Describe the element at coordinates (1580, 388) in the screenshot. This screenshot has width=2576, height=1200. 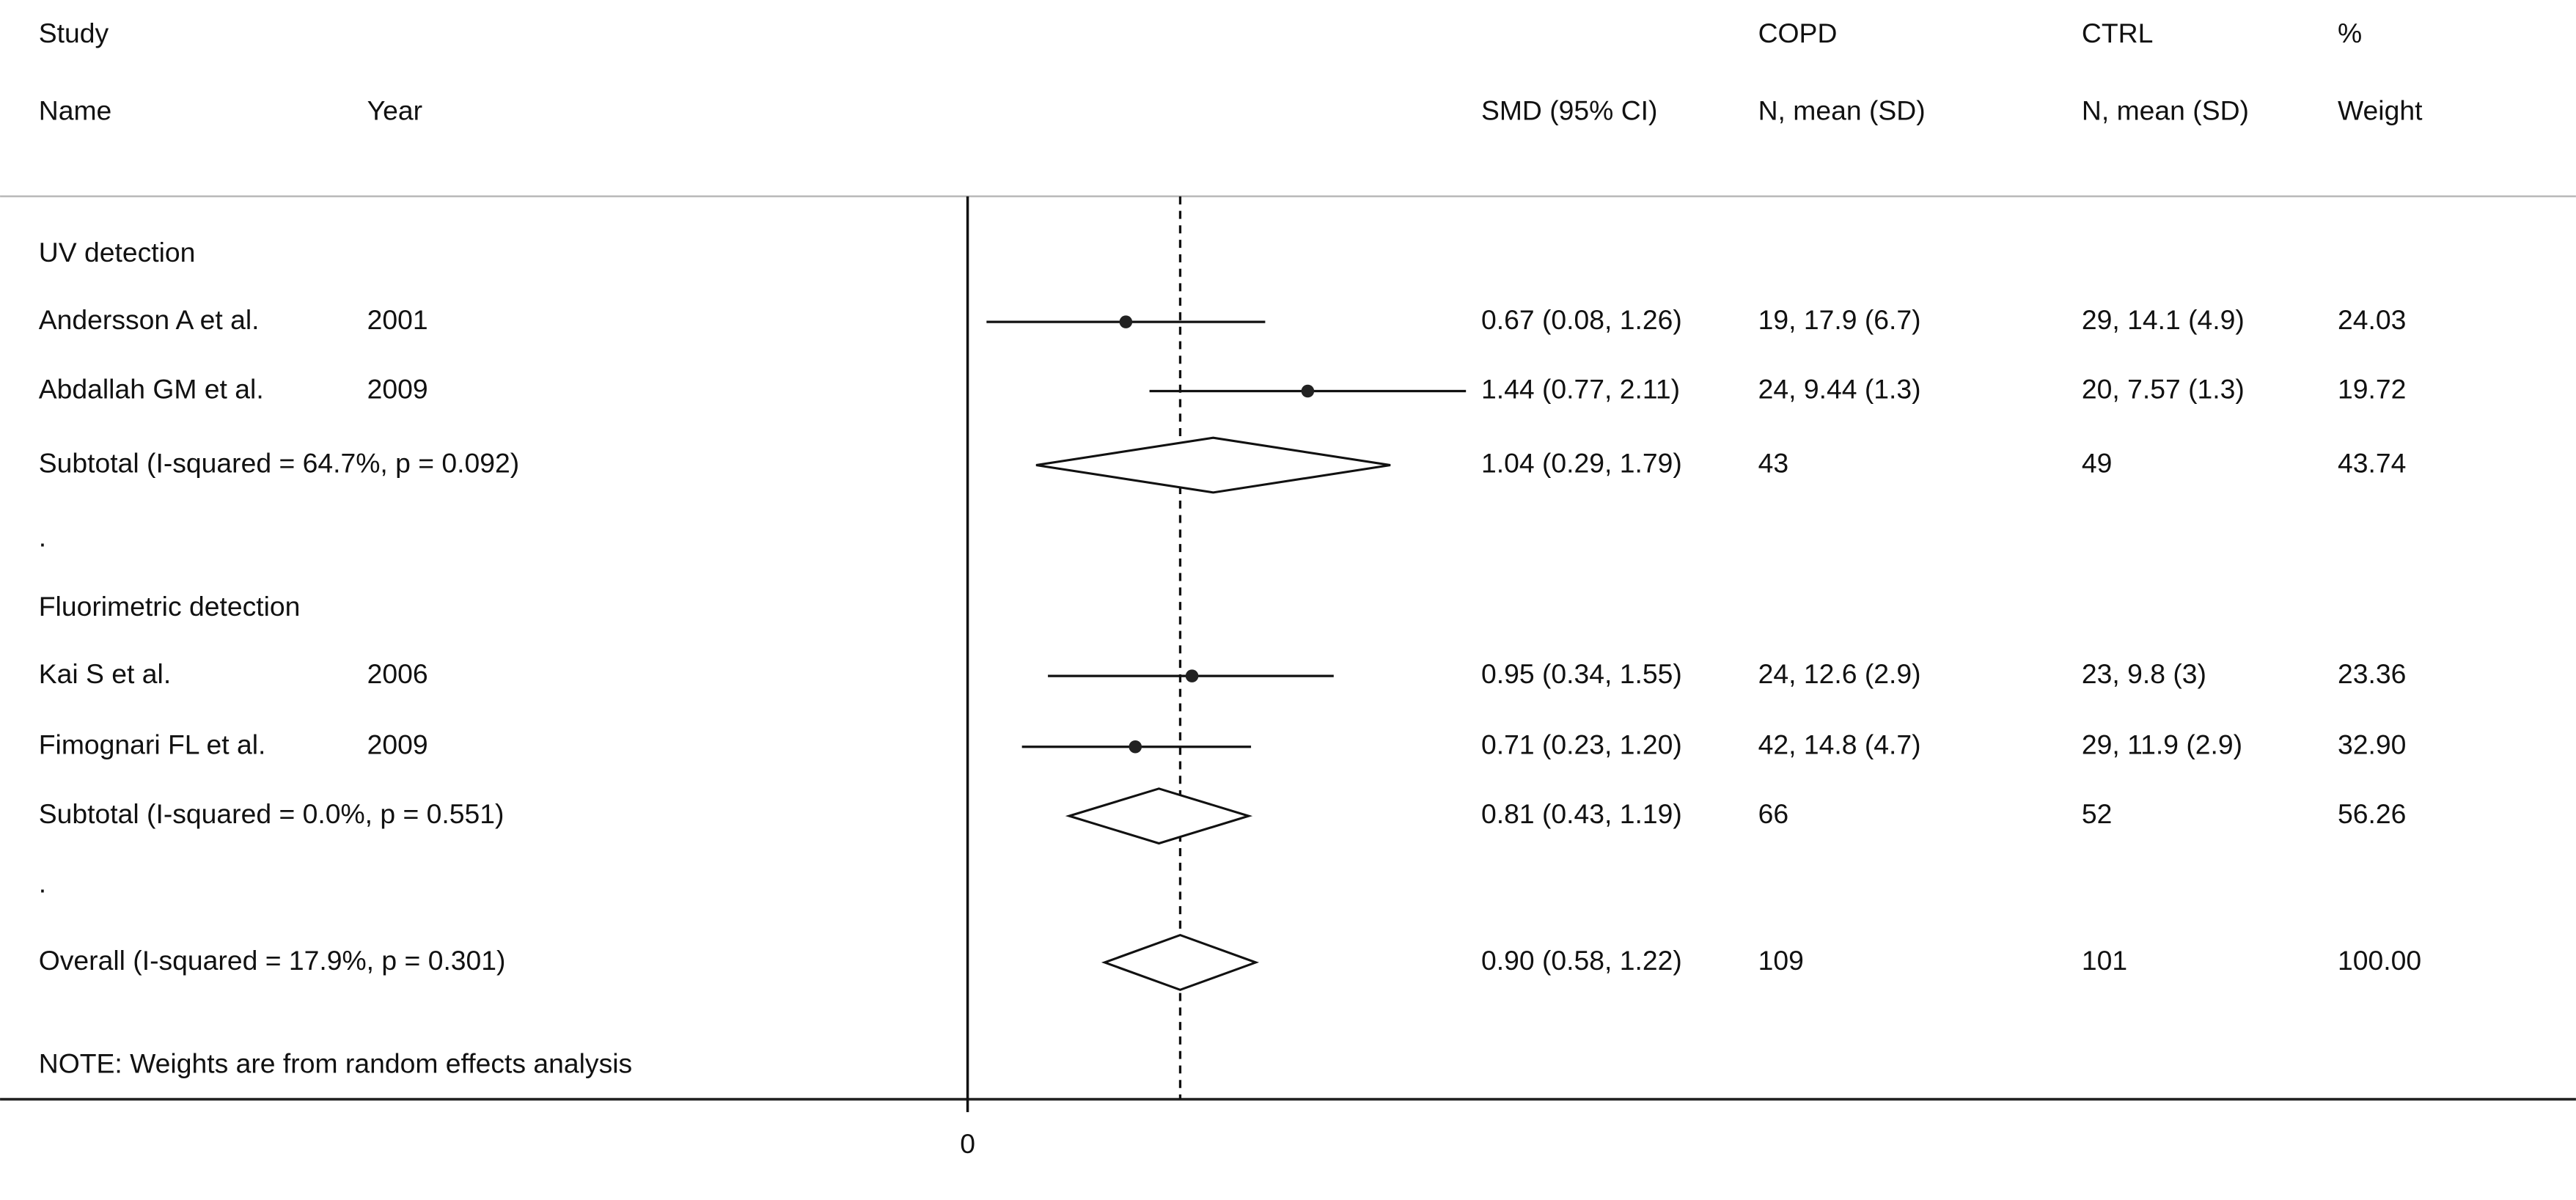
I see `ci-label: 1.44 (0.77, 2.11)` at that location.